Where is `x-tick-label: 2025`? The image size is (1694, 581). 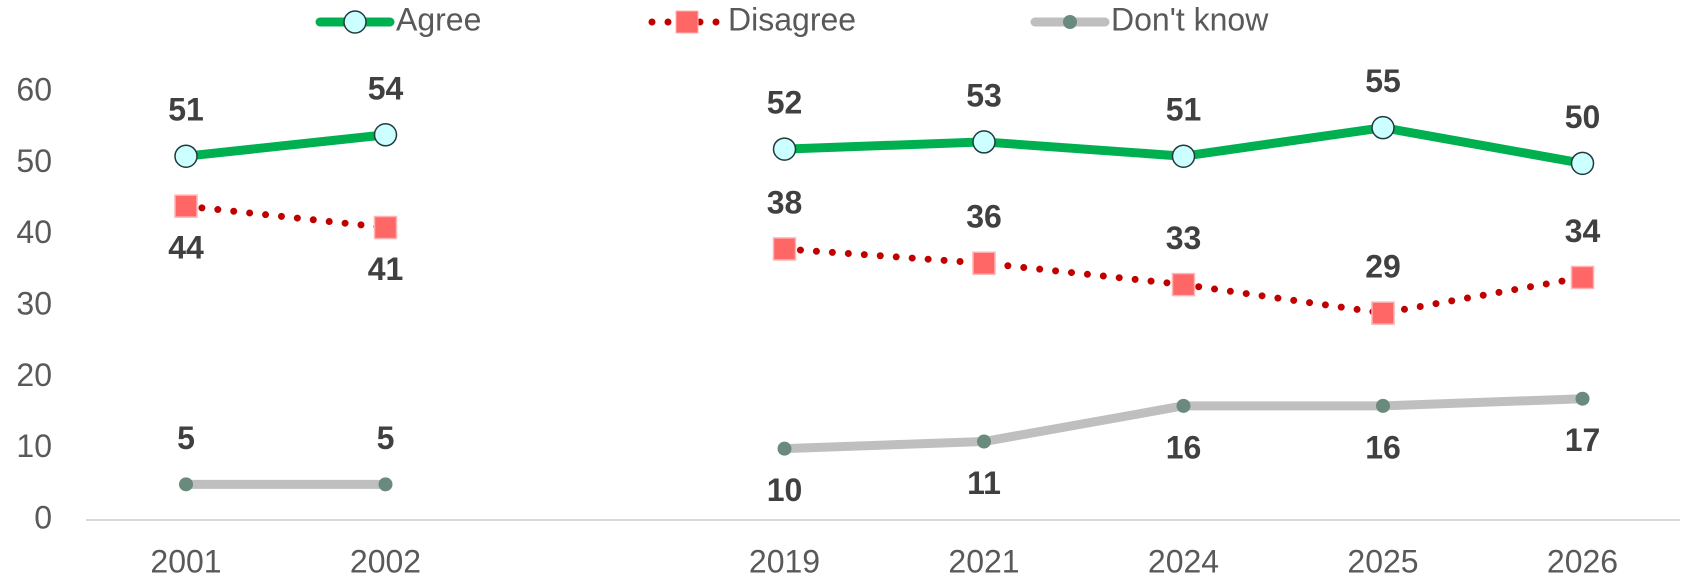
x-tick-label: 2025 is located at coordinates (1382, 561).